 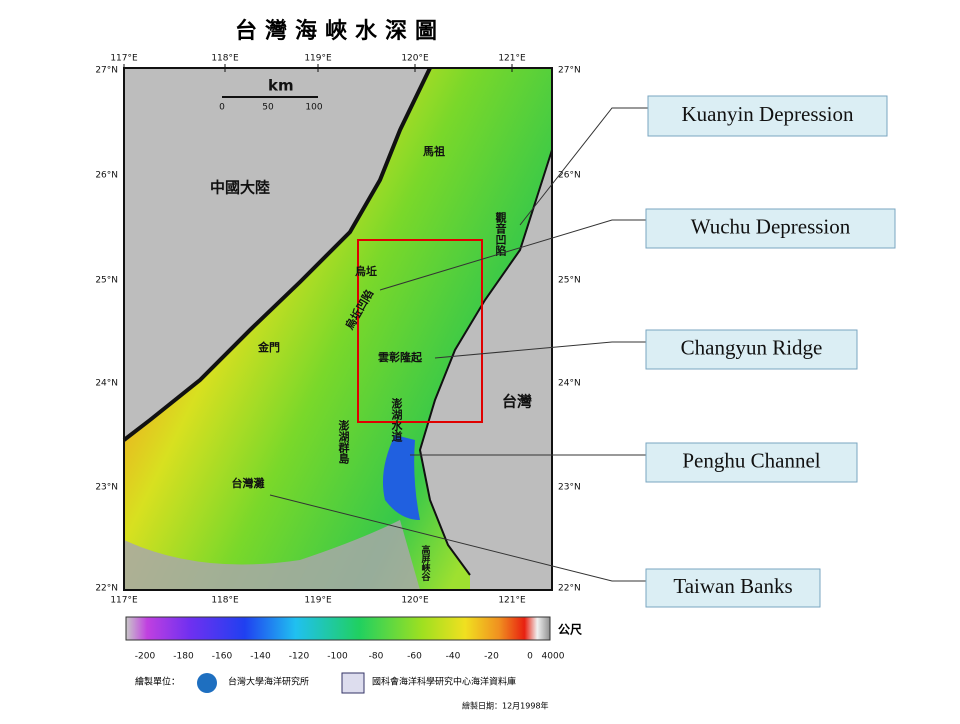 I want to click on colorbar-tick-label: -160, so click(x=222, y=657).